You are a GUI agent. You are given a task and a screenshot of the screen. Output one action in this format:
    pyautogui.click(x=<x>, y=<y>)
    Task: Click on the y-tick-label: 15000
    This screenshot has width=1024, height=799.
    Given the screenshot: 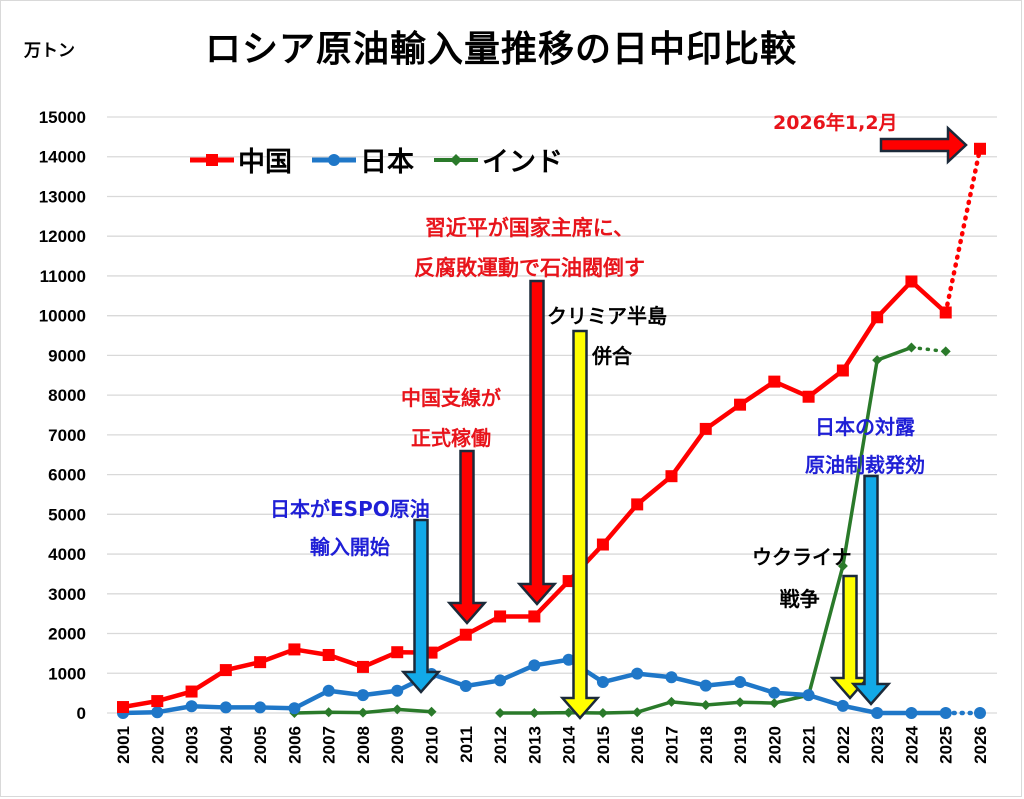 What is the action you would take?
    pyautogui.click(x=62, y=117)
    